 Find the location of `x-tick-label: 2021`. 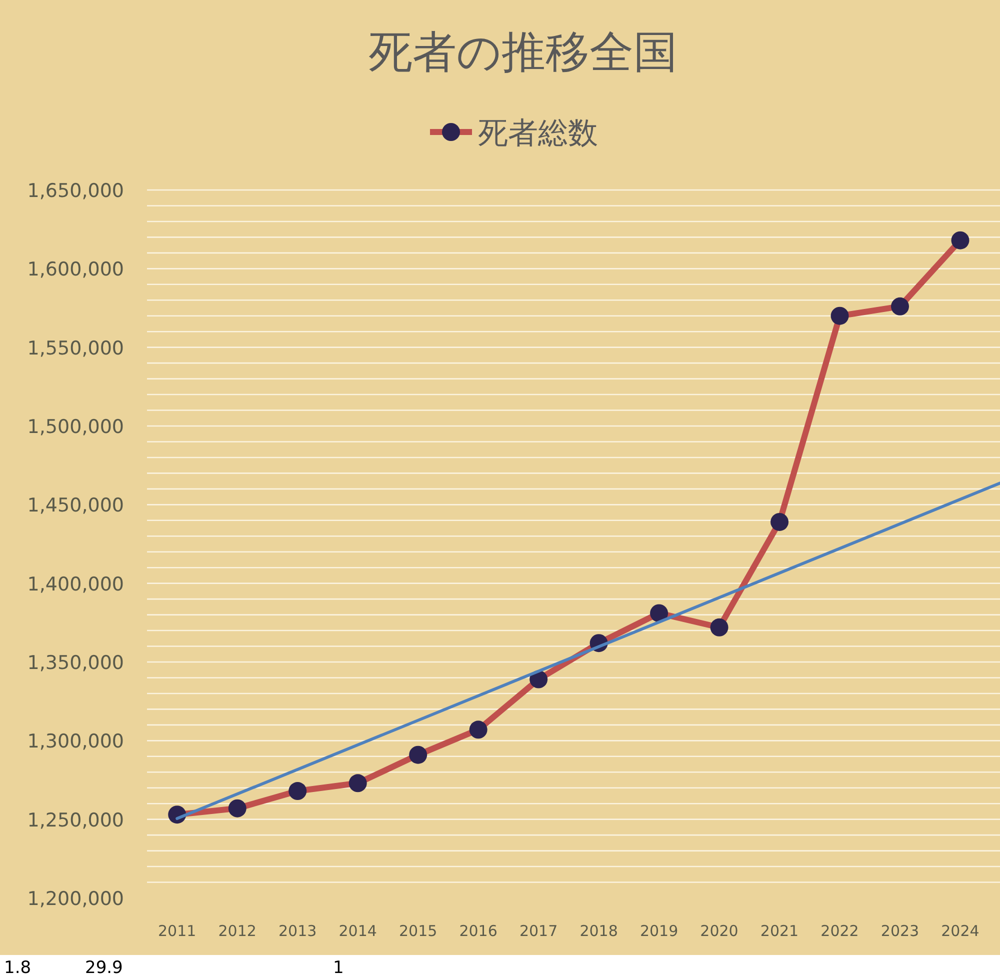

x-tick-label: 2021 is located at coordinates (779, 931).